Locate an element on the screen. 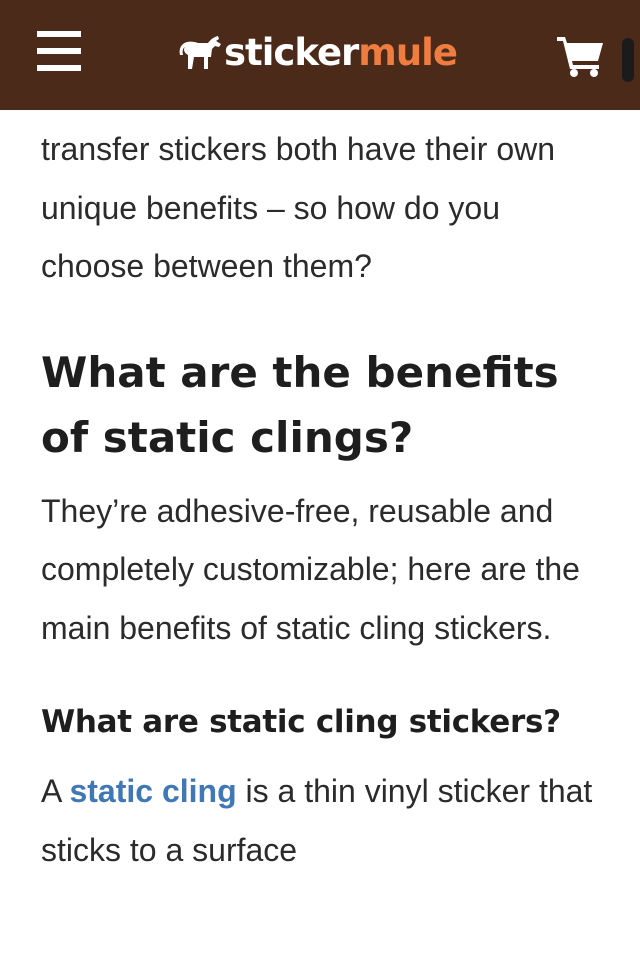 The height and width of the screenshot is (959, 640). menu-icon is located at coordinates (59, 53).